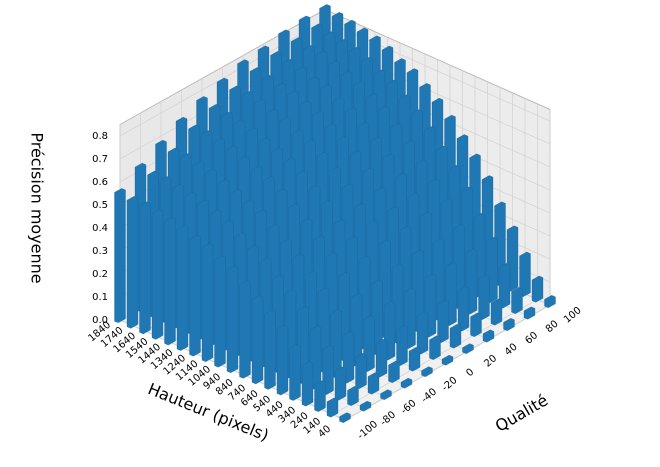 The width and height of the screenshot is (660, 467). I want to click on y-tick-label: 20, so click(490, 361).